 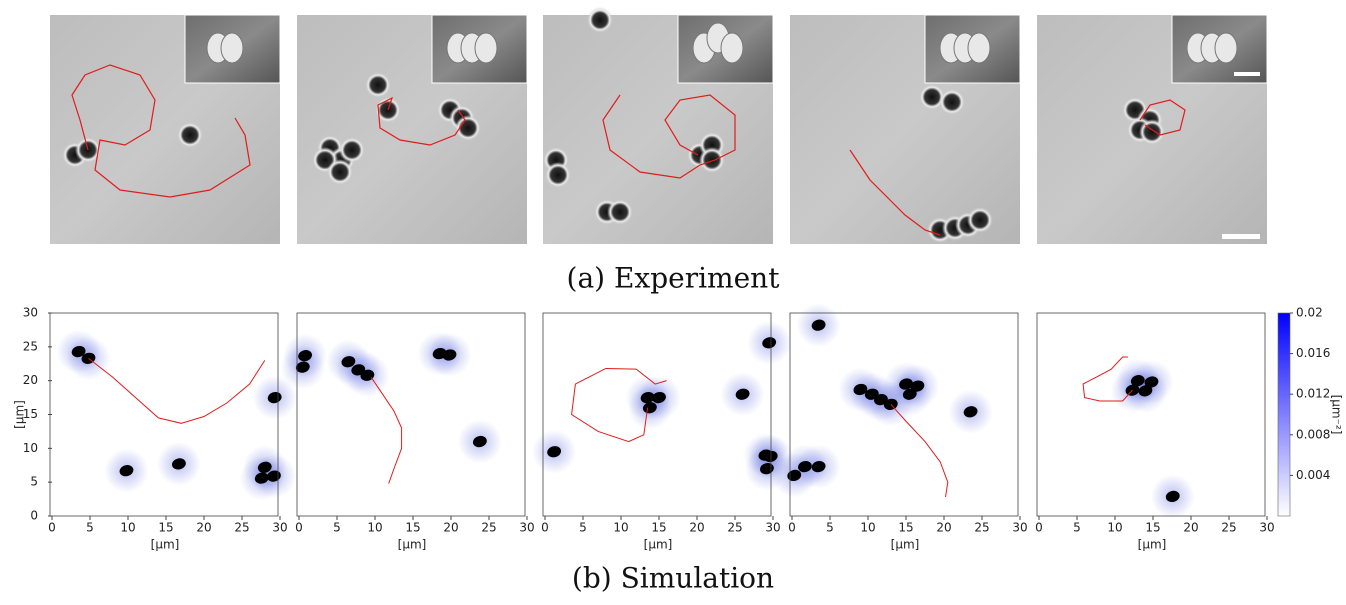 What do you see at coordinates (674, 278) in the screenshot?
I see `caption-a: (a) Experiment` at bounding box center [674, 278].